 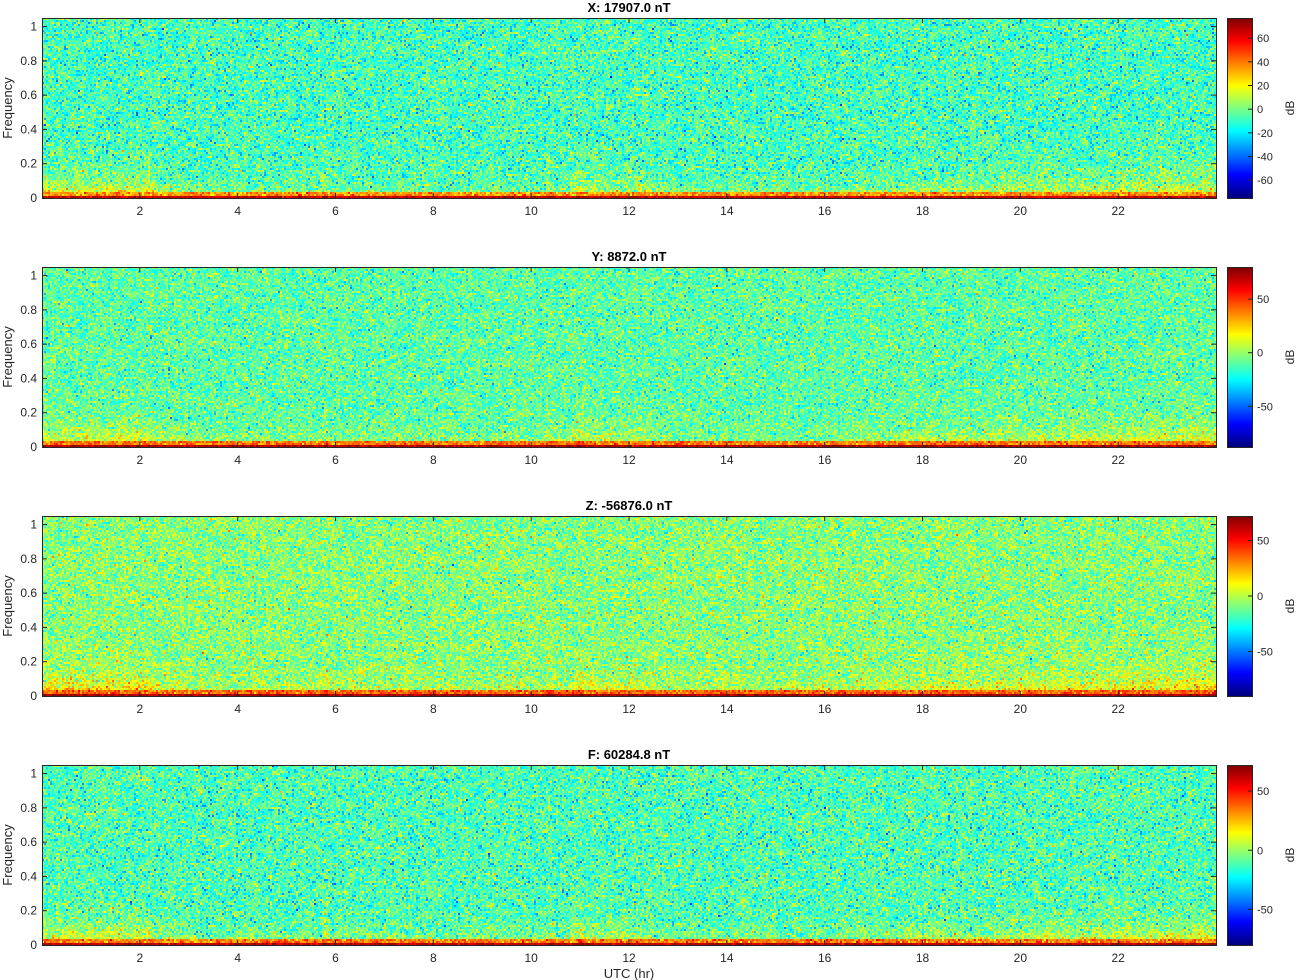 I want to click on colorbar-tick-label: -50, so click(x=1265, y=910).